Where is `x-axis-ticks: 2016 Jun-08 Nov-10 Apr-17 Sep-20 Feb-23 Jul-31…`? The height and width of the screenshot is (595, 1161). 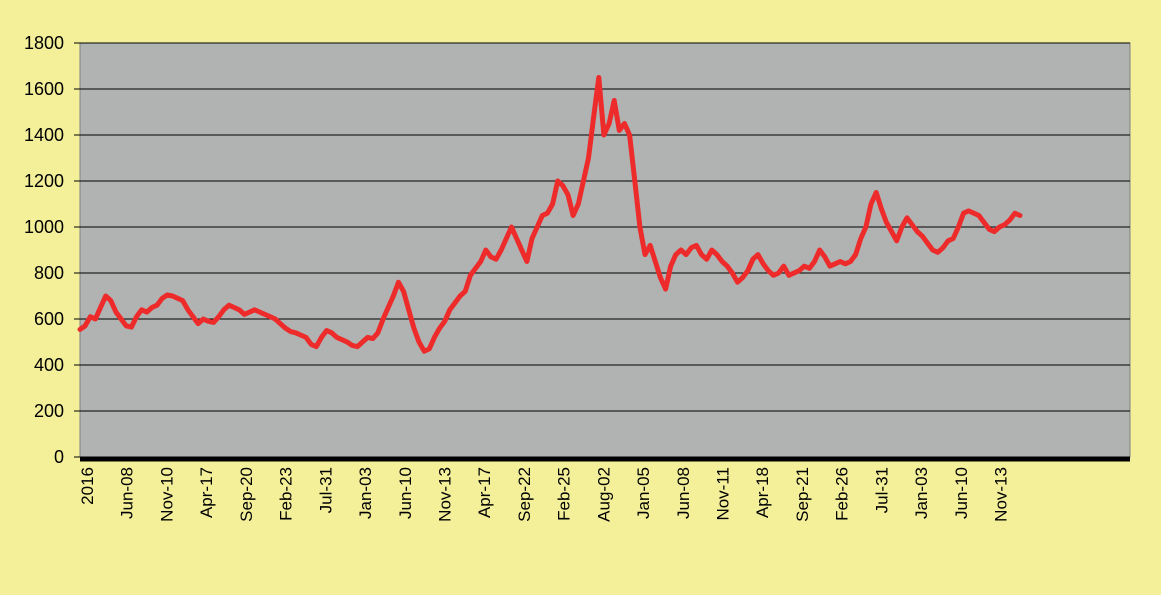 x-axis-ticks: 2016 Jun-08 Nov-10 Apr-17 Sep-20 Feb-23 Jul-31… is located at coordinates (544, 494).